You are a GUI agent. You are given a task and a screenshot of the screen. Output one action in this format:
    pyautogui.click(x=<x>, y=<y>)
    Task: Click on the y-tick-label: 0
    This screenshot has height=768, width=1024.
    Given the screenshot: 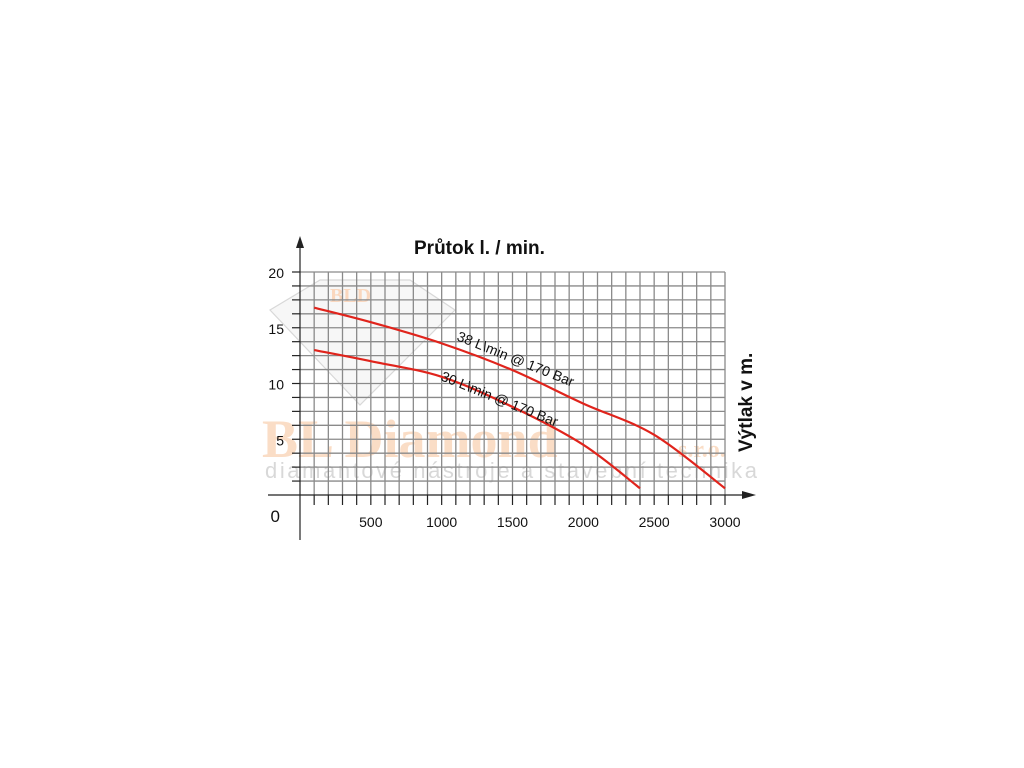 What is the action you would take?
    pyautogui.click(x=275, y=516)
    